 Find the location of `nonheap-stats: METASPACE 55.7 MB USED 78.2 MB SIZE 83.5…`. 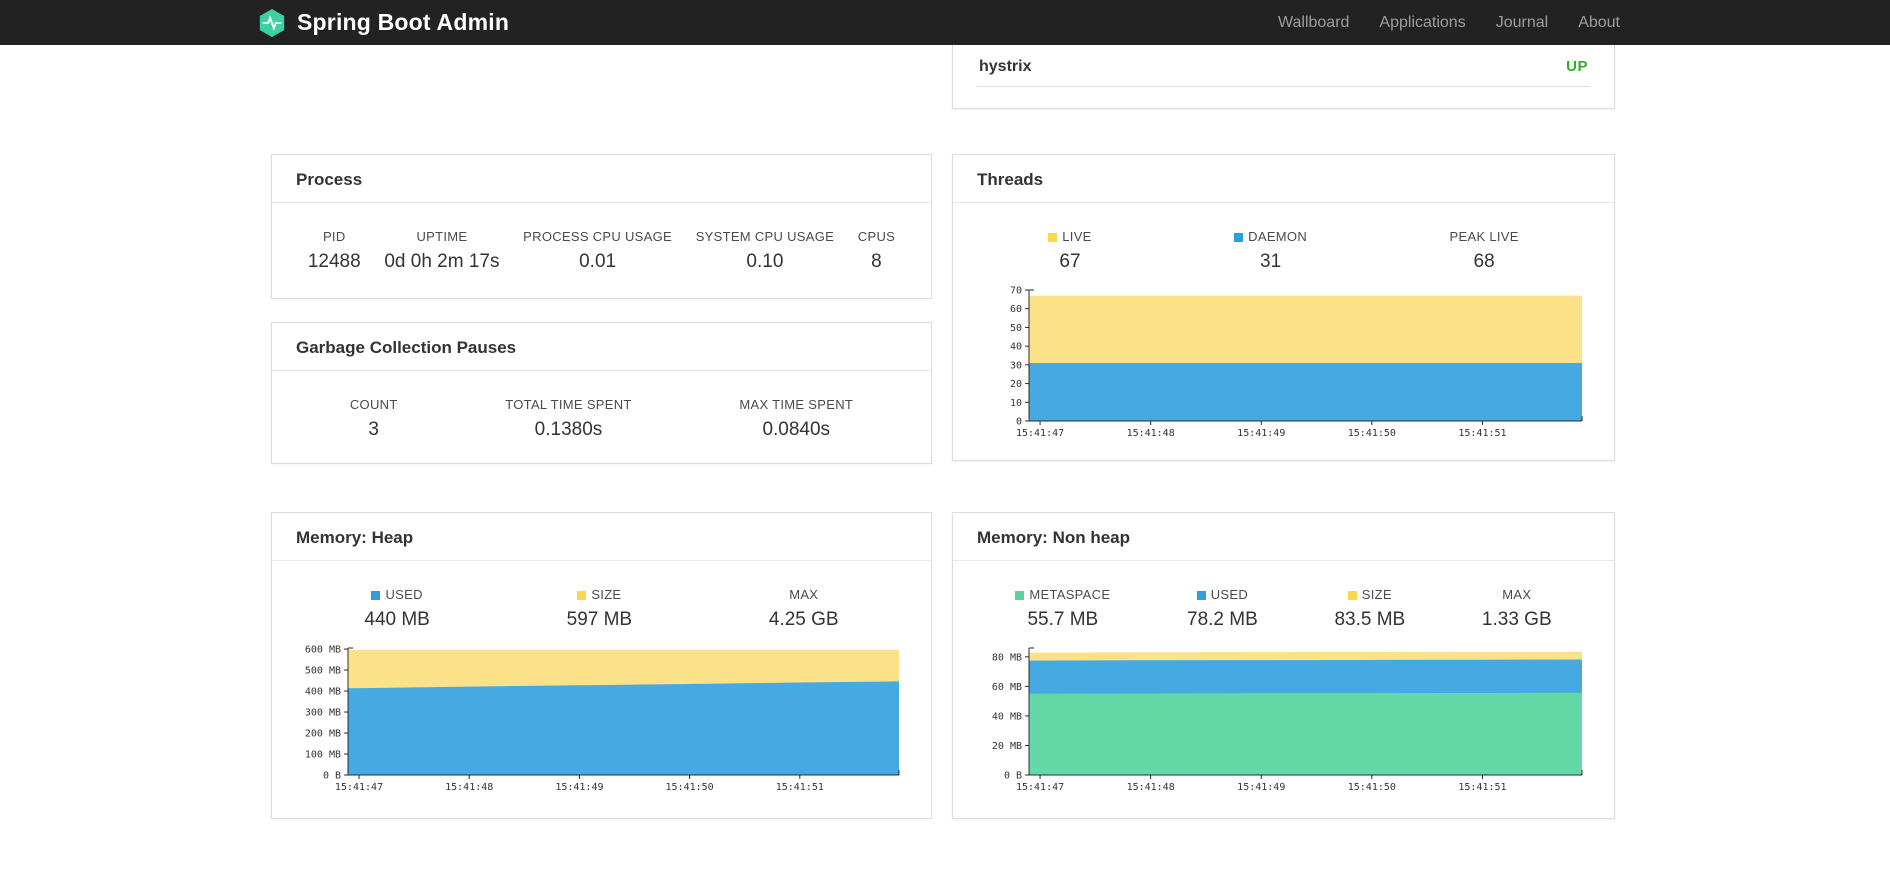

nonheap-stats: METASPACE 55.7 MB USED 78.2 MB SIZE 83.5… is located at coordinates (1283, 609).